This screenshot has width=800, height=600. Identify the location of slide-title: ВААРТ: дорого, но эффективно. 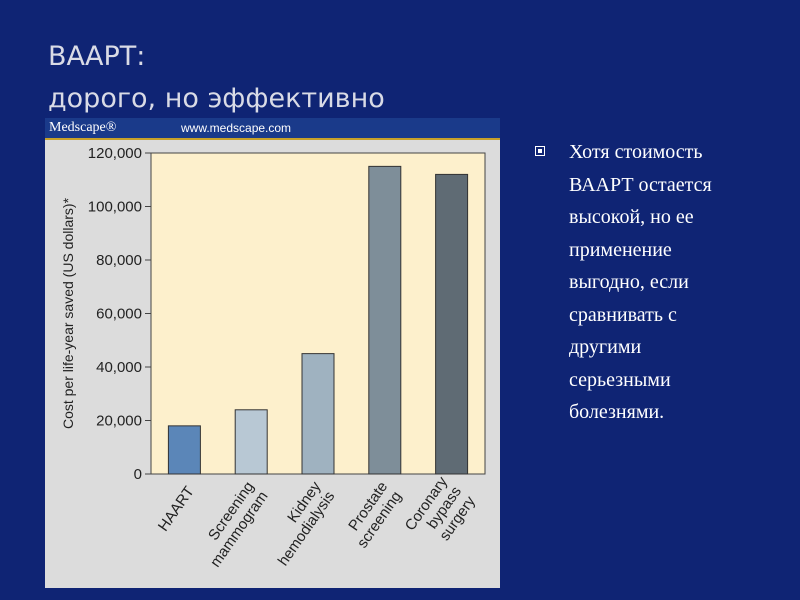
(216, 78).